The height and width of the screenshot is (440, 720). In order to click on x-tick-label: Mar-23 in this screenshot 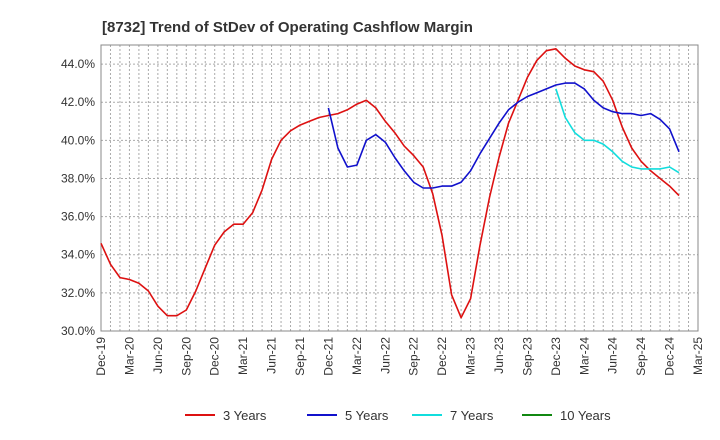, I will do `click(471, 356)`.